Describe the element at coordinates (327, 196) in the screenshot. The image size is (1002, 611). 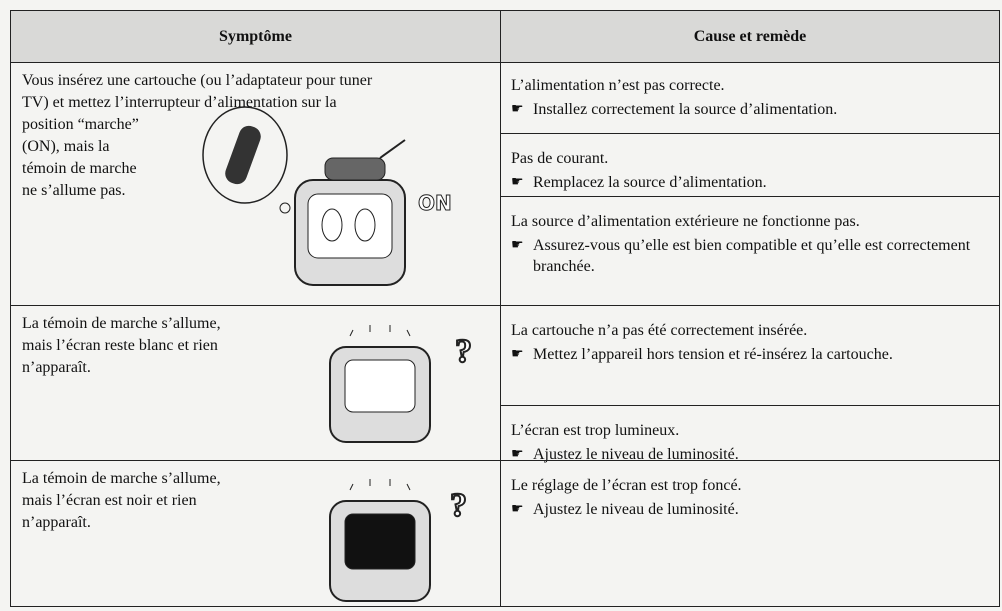
I see `illustration: ON` at that location.